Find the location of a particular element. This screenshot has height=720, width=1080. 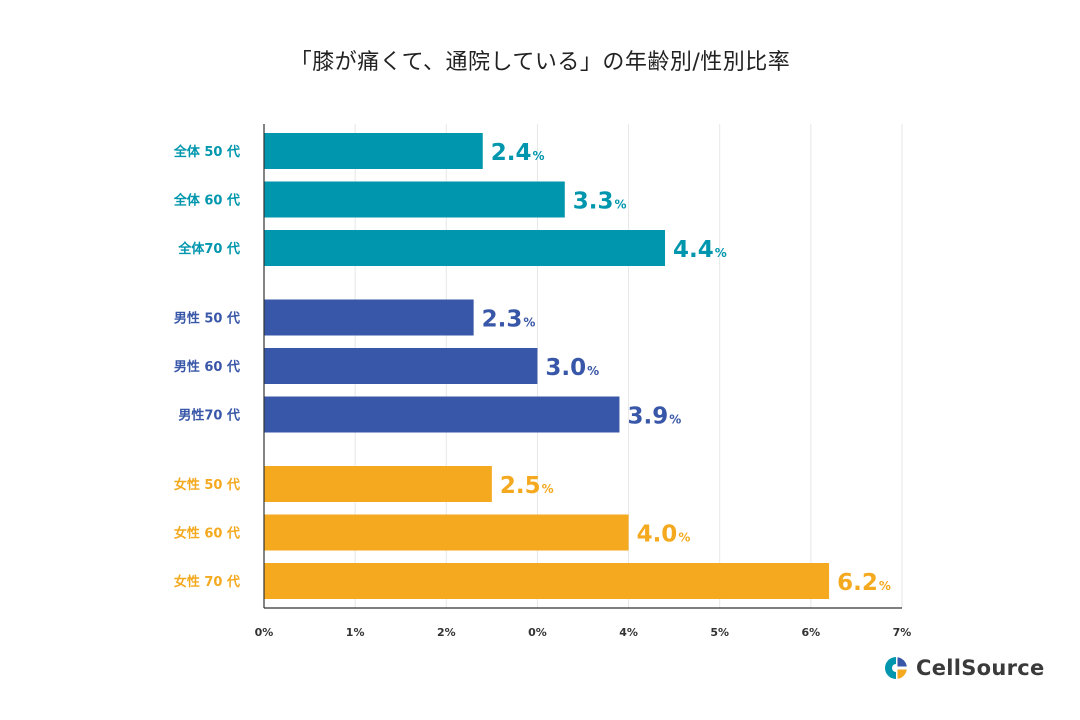

x-tick-label: 2% is located at coordinates (446, 632).